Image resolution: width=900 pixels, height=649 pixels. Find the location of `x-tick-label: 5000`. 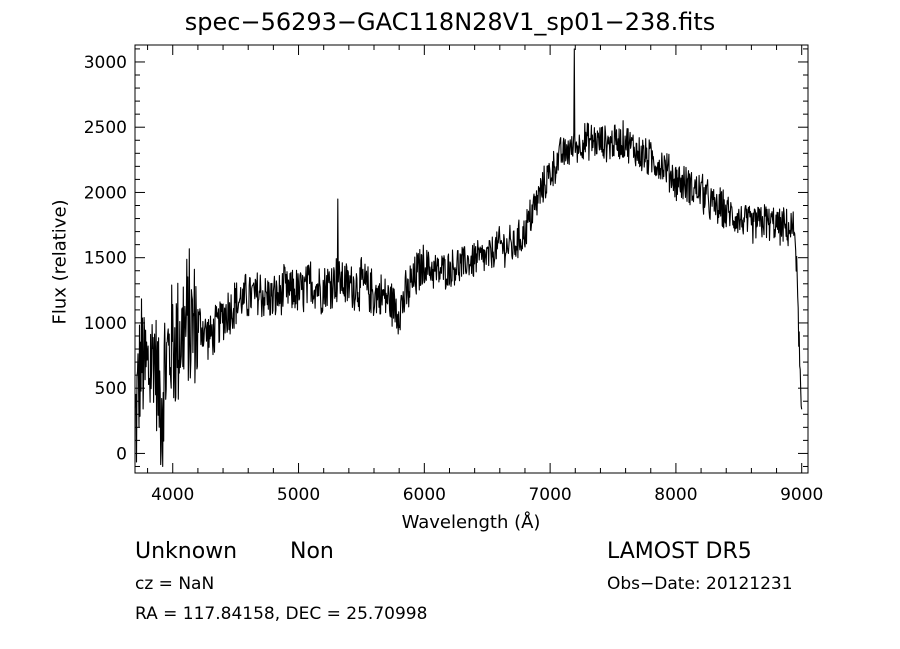

x-tick-label: 5000 is located at coordinates (298, 495).